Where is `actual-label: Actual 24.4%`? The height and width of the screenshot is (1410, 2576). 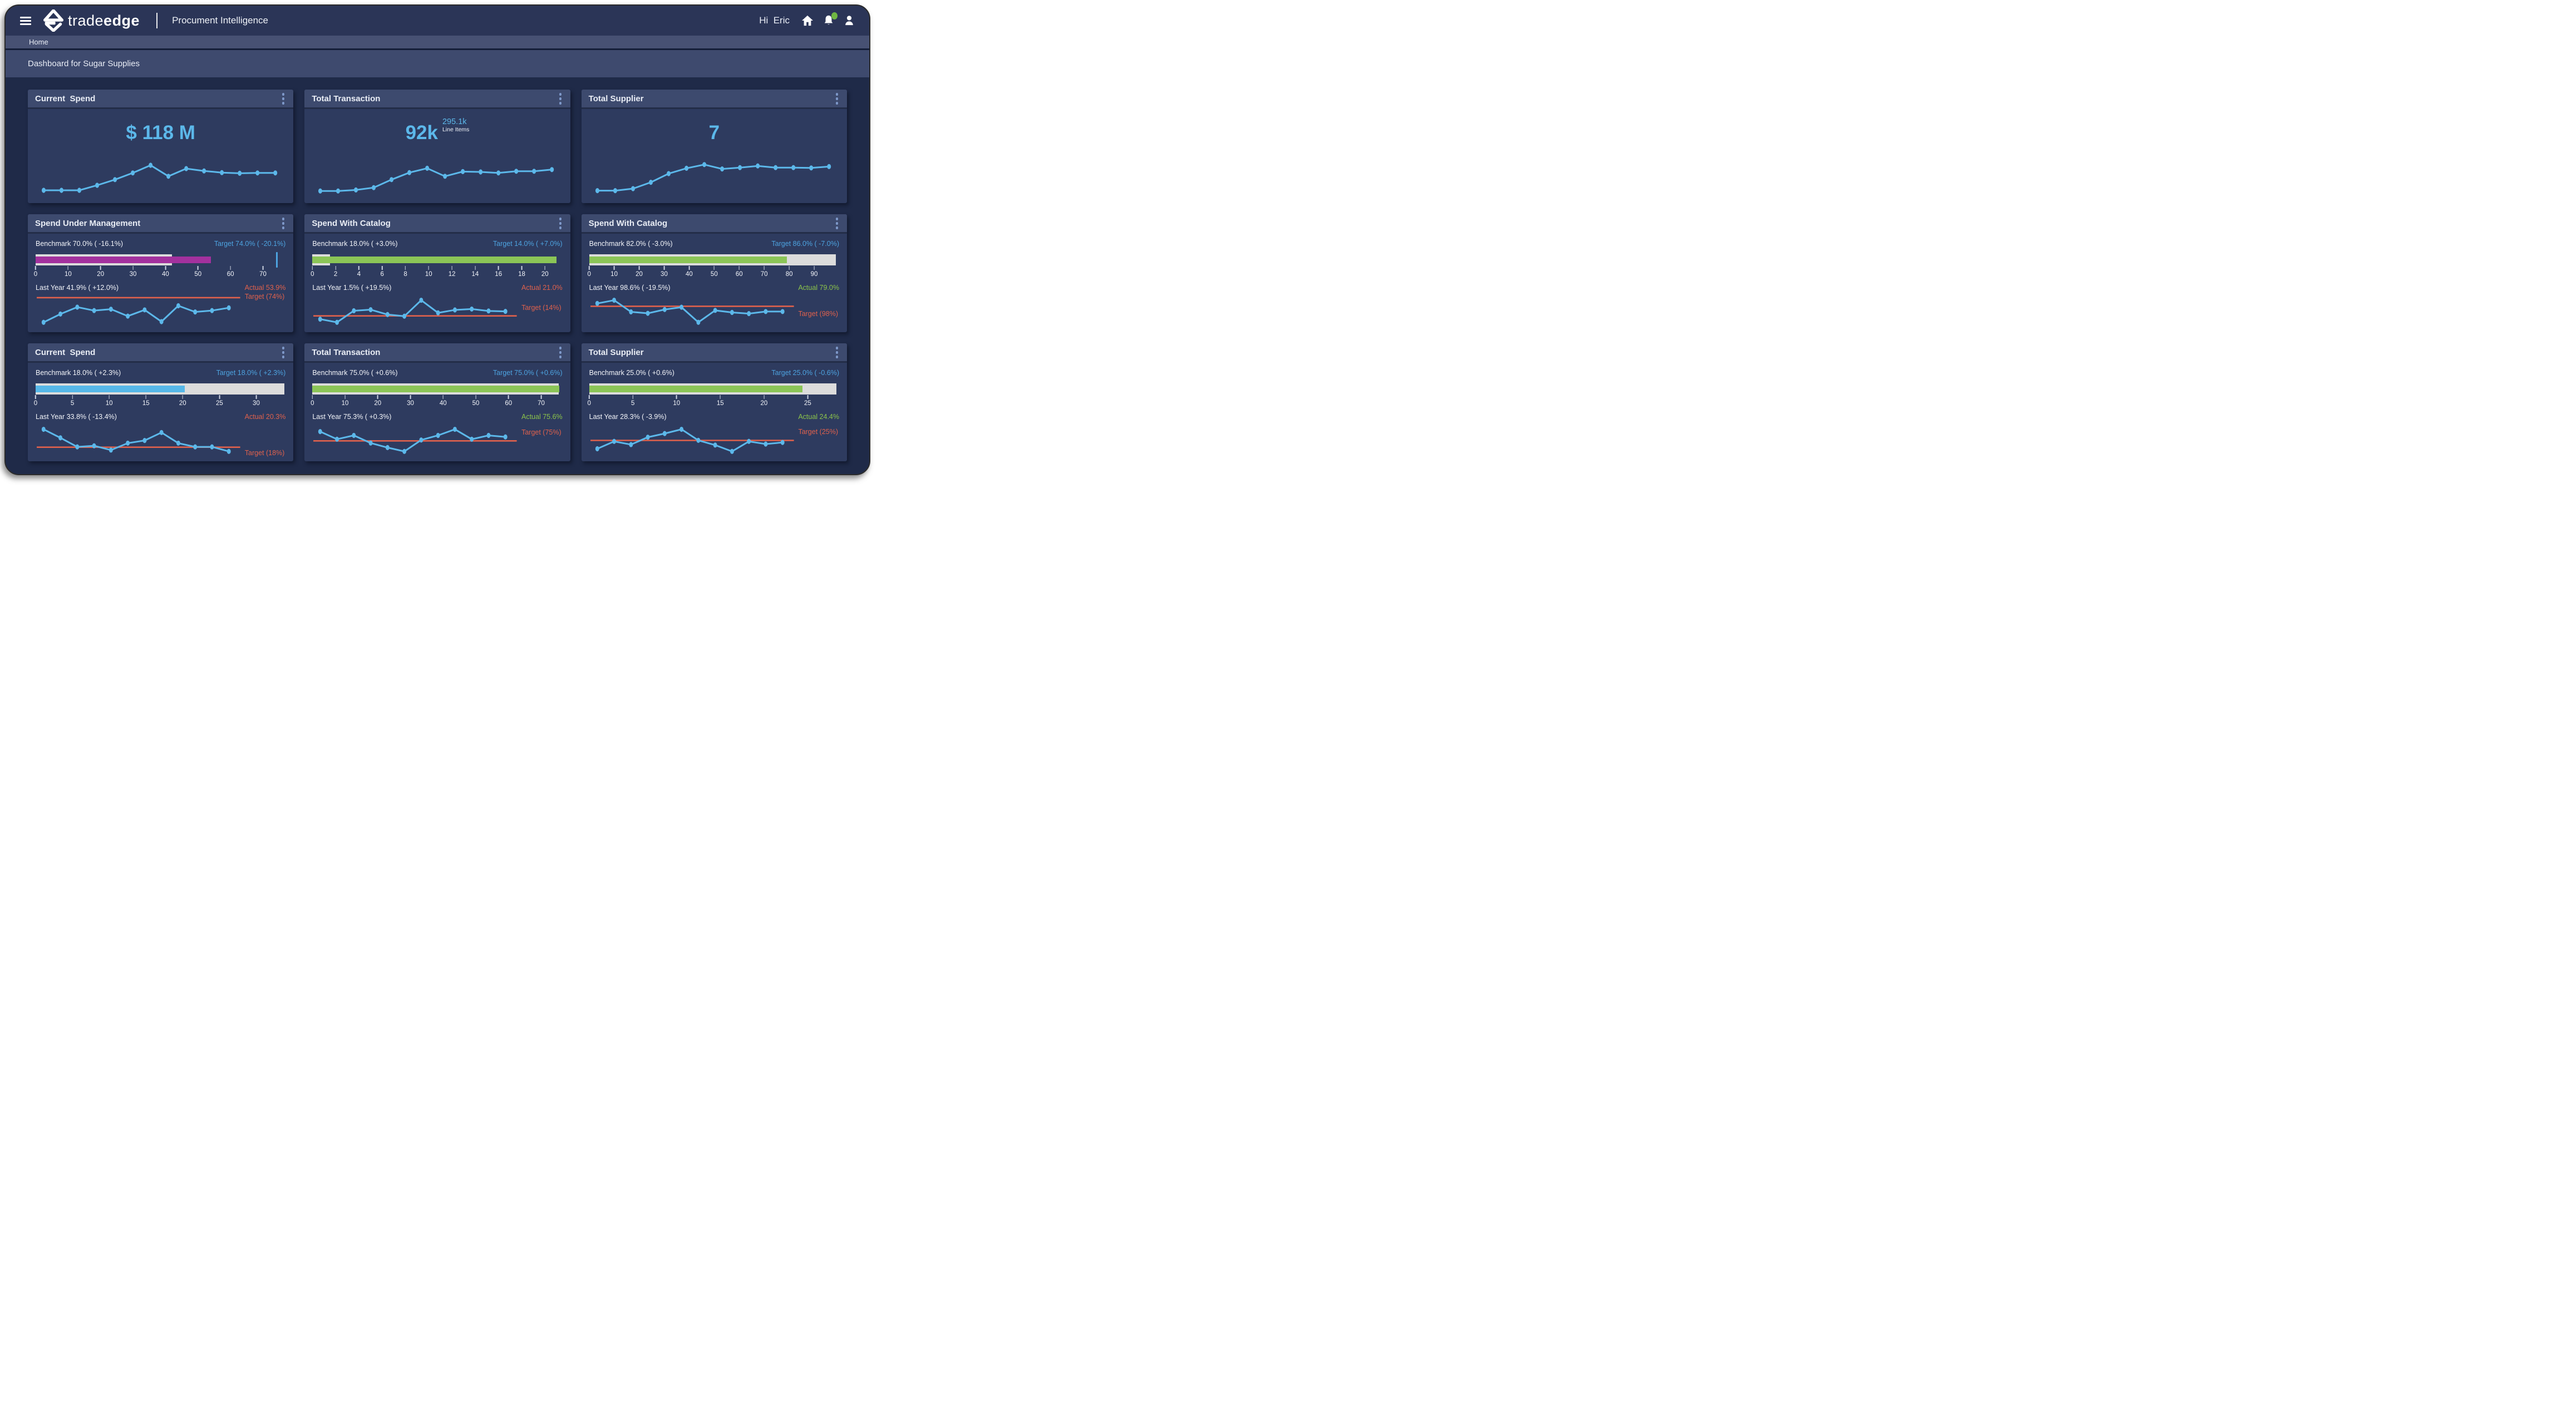 actual-label: Actual 24.4% is located at coordinates (819, 417).